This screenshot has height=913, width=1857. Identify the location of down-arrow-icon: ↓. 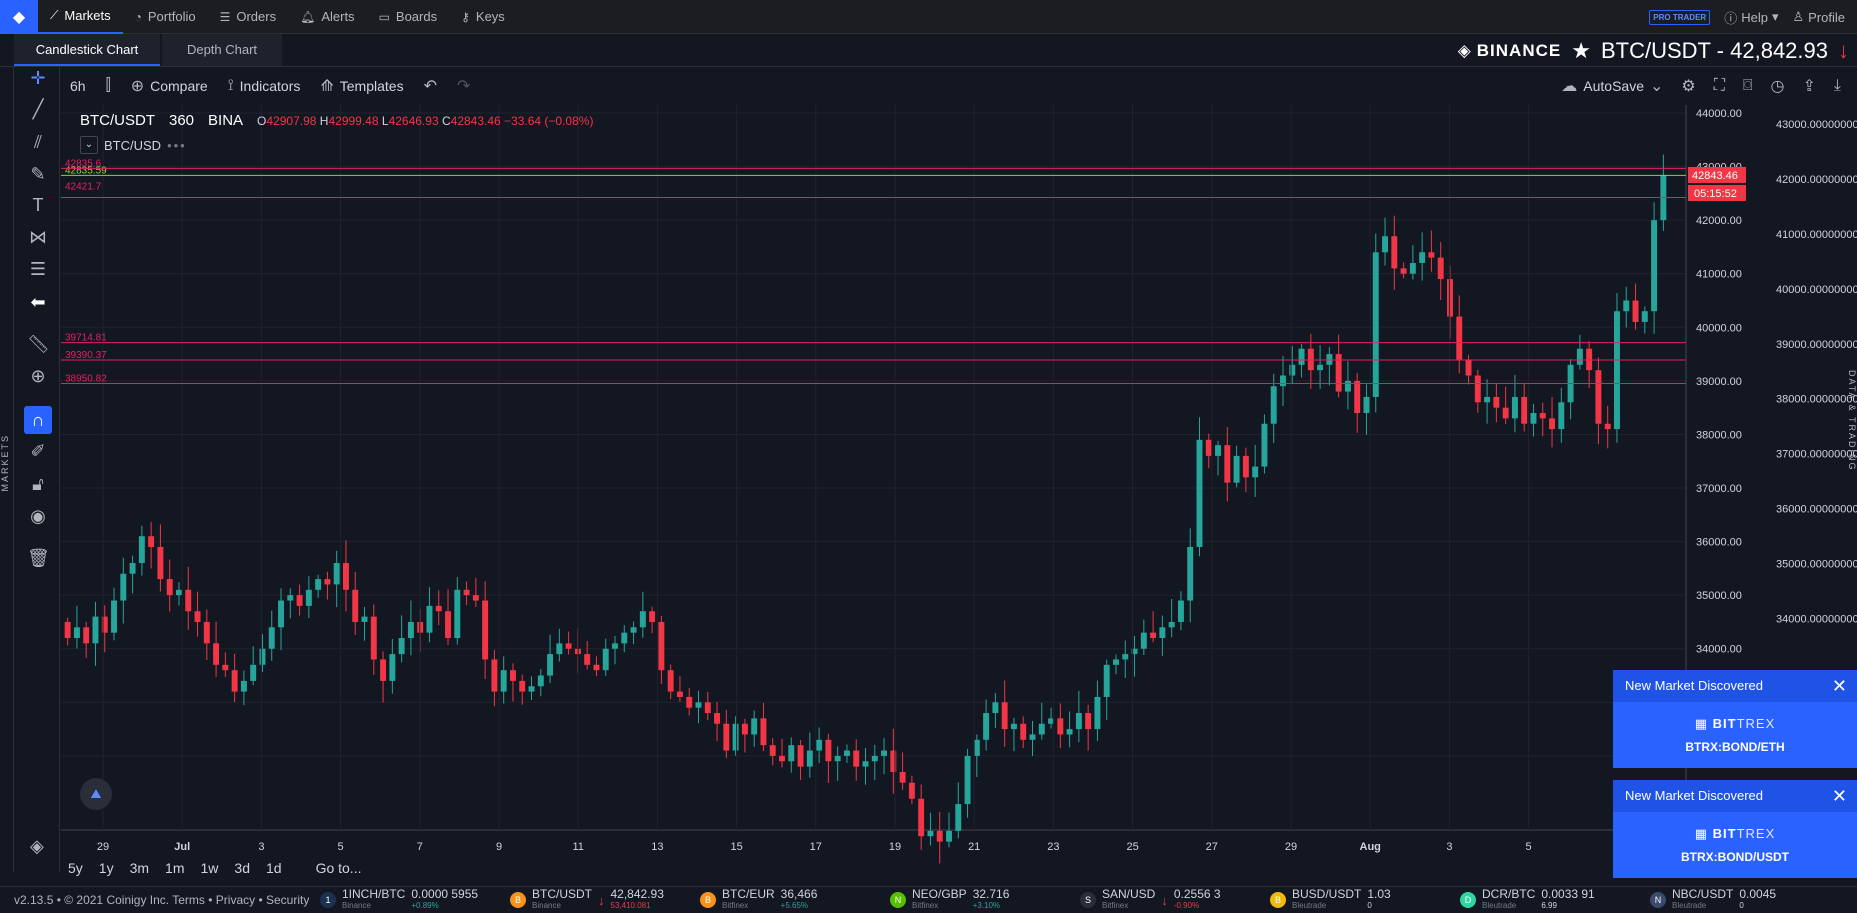
(601, 900).